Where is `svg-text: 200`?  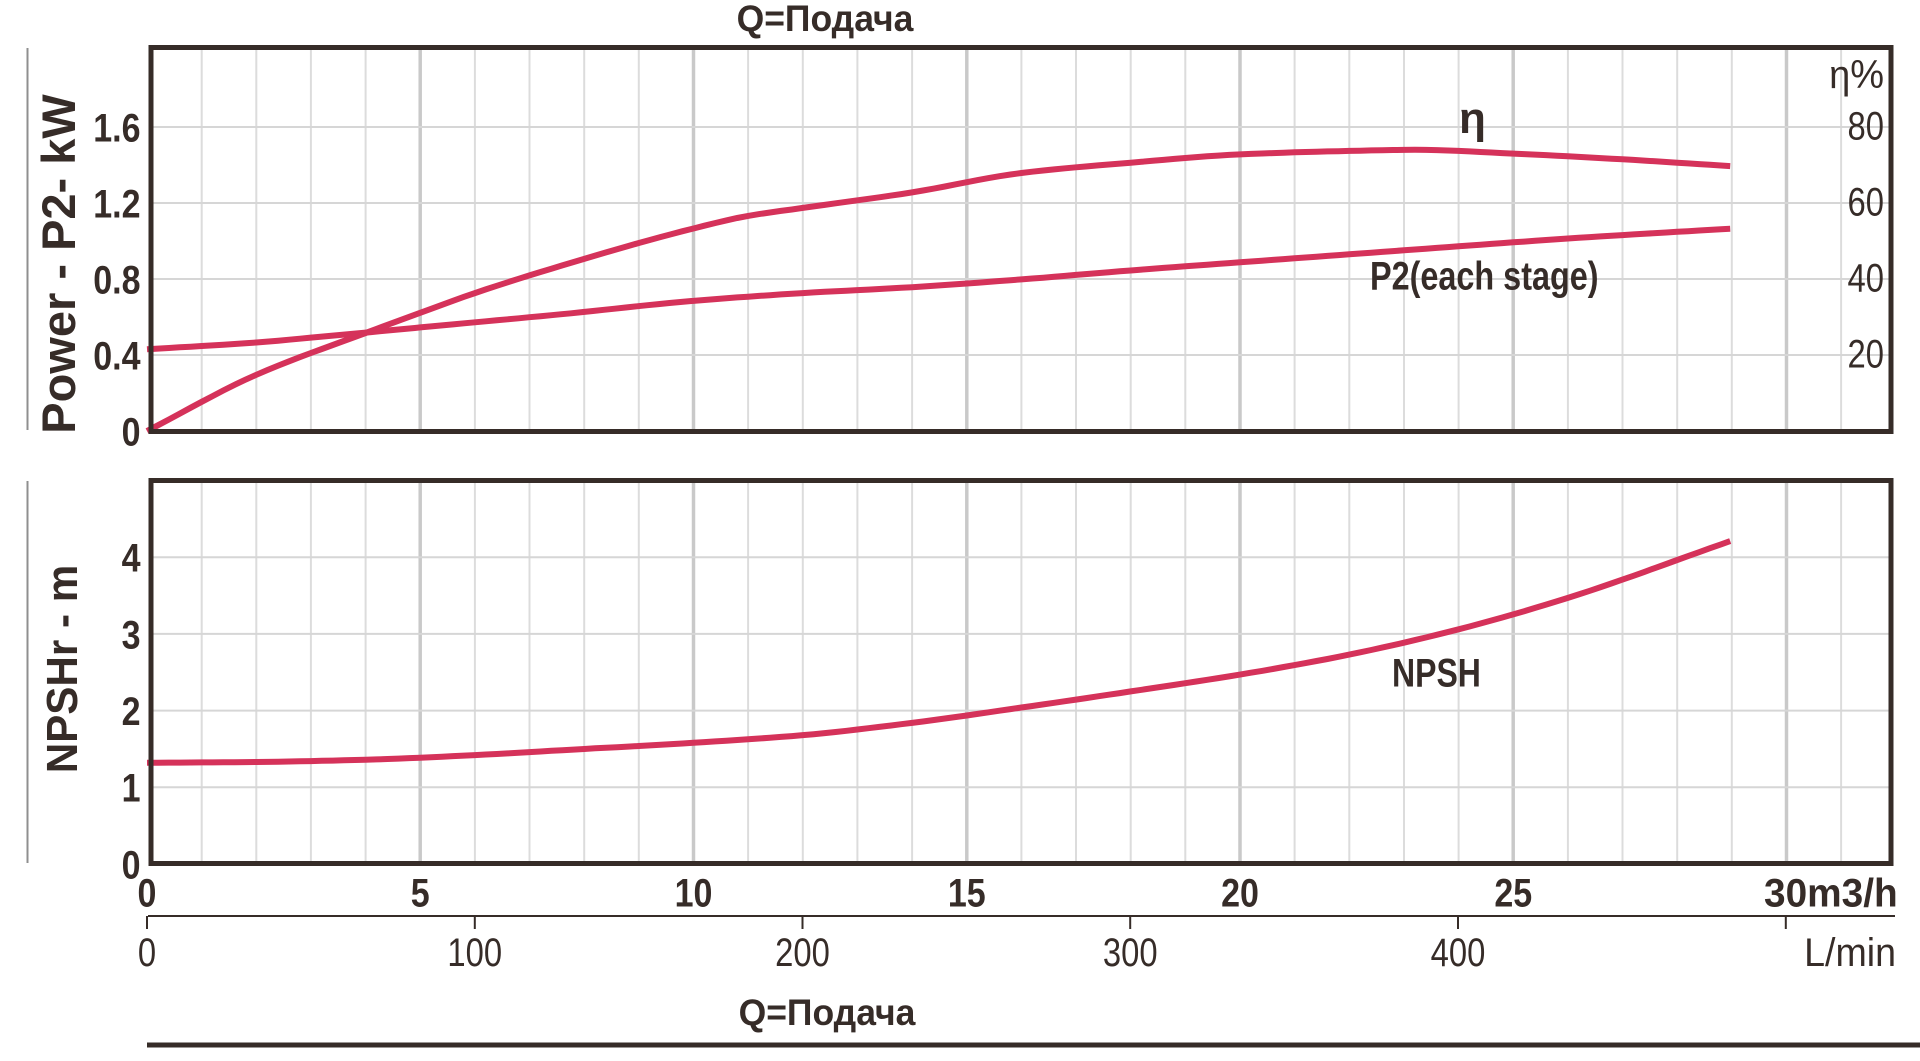 svg-text: 200 is located at coordinates (802, 952).